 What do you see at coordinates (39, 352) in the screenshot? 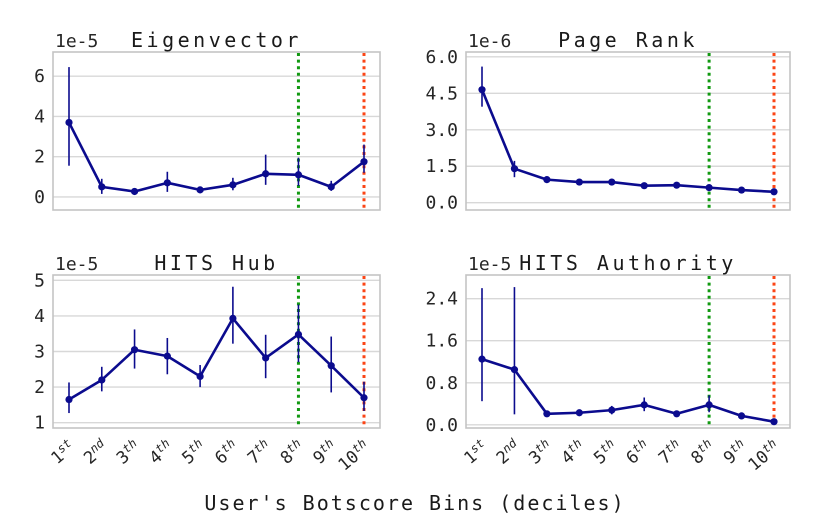
I see `ytick-label: 3` at bounding box center [39, 352].